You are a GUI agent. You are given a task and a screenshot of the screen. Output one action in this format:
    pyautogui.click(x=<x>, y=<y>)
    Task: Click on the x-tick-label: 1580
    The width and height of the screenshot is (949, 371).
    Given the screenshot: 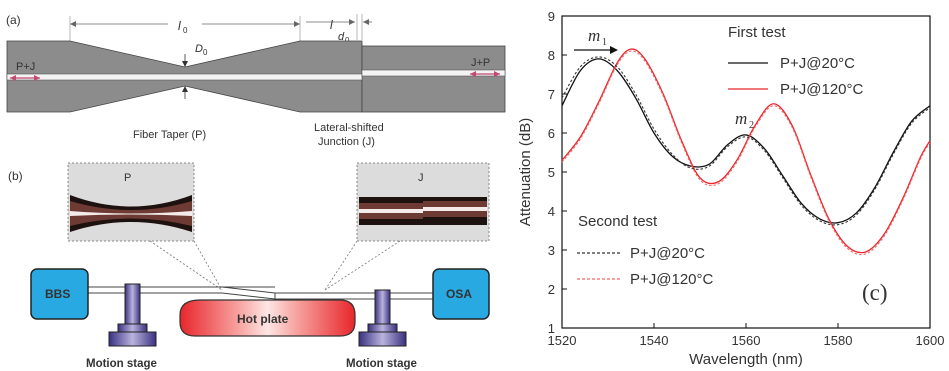 What is the action you would take?
    pyautogui.click(x=838, y=340)
    